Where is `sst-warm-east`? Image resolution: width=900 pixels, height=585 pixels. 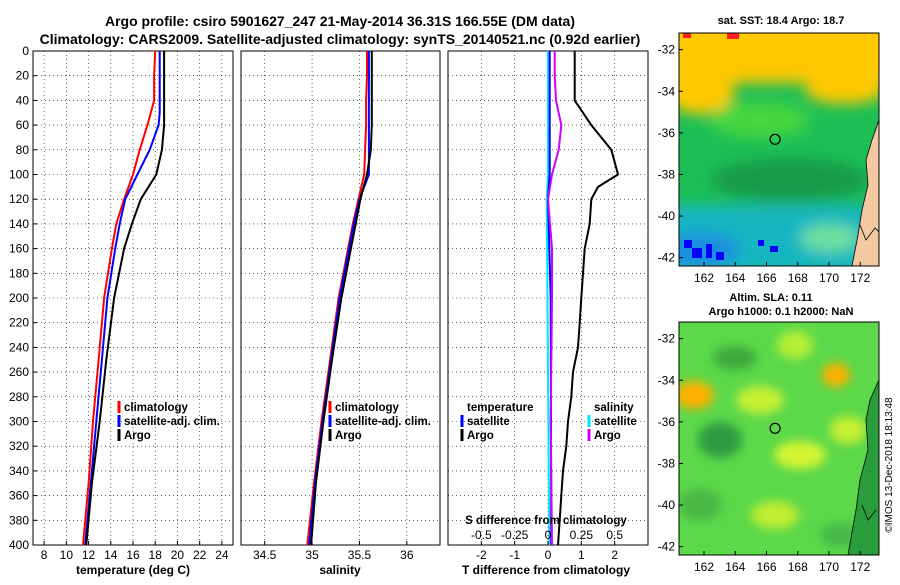 sst-warm-east is located at coordinates (842, 90).